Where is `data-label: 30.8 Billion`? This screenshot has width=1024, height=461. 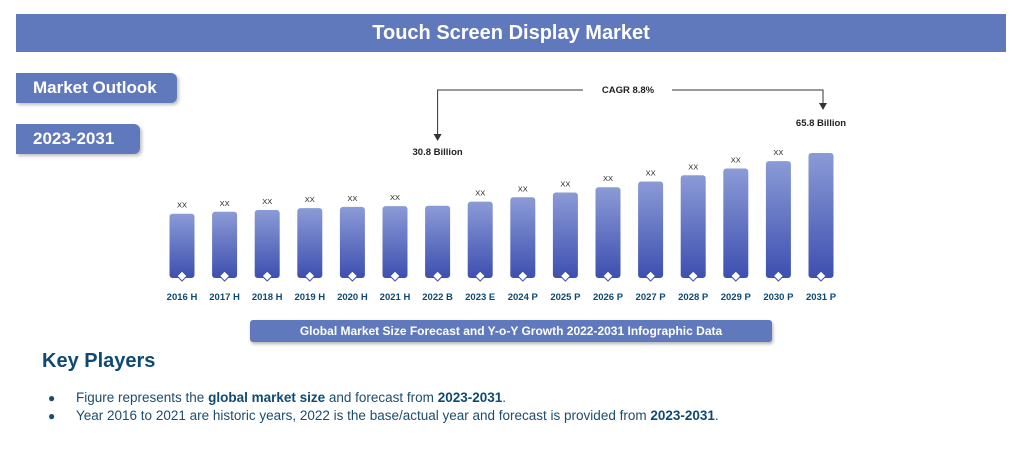 data-label: 30.8 Billion is located at coordinates (438, 152).